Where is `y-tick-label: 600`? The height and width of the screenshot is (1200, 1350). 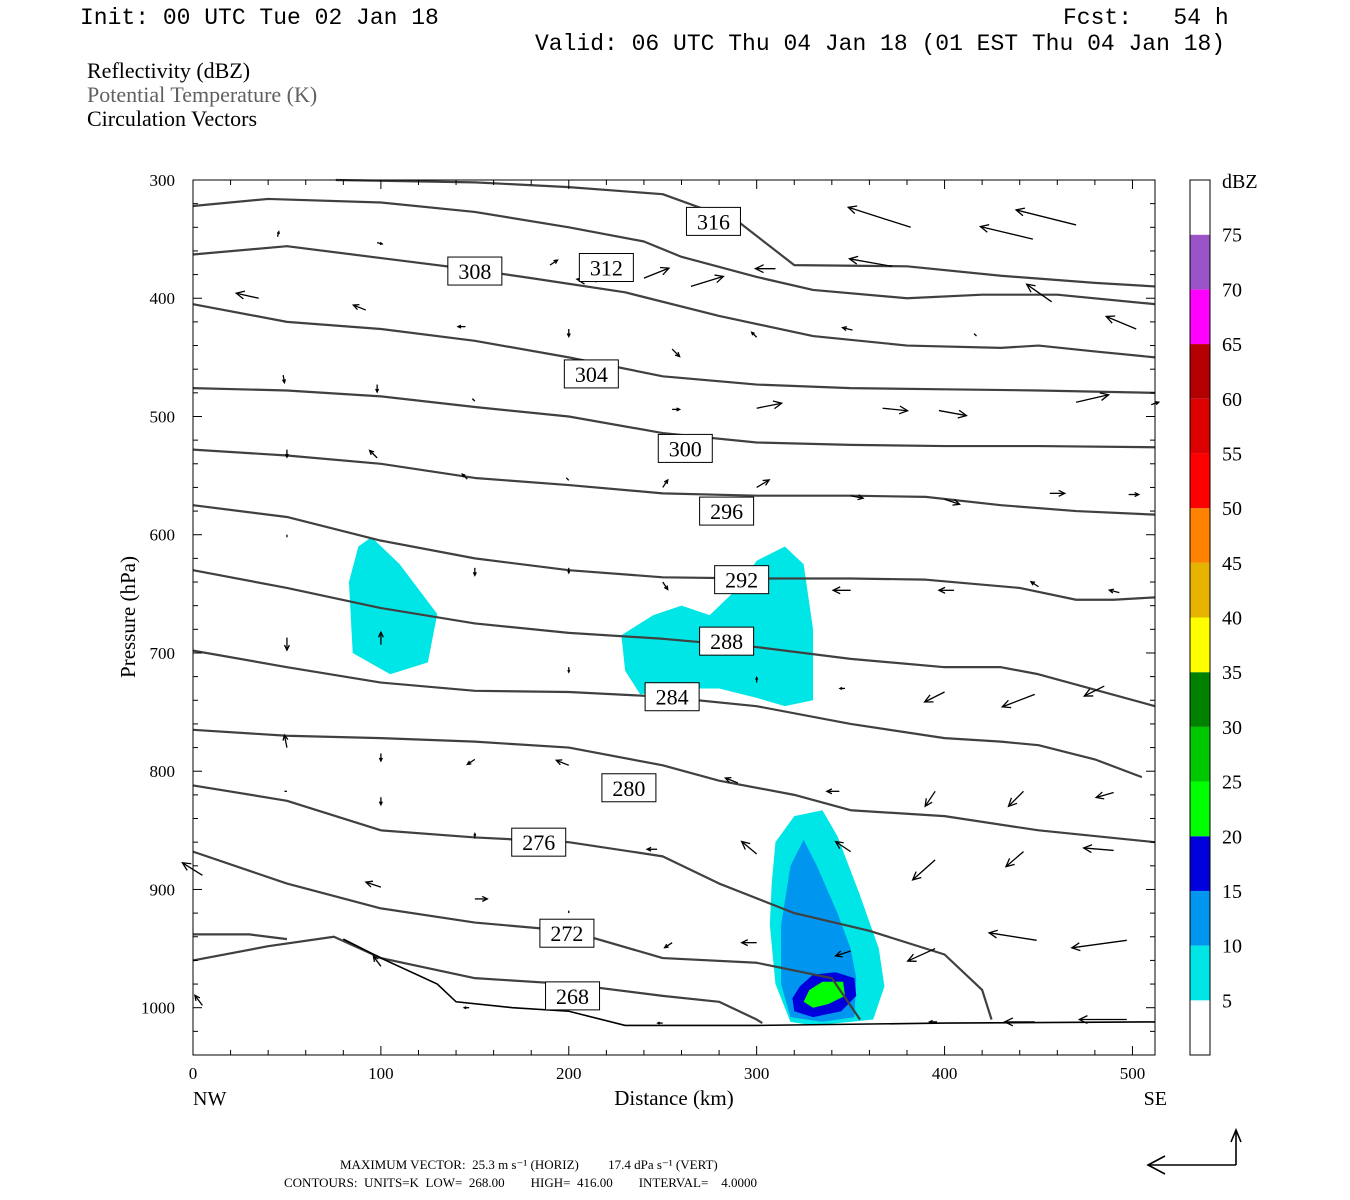 y-tick-label: 600 is located at coordinates (163, 535).